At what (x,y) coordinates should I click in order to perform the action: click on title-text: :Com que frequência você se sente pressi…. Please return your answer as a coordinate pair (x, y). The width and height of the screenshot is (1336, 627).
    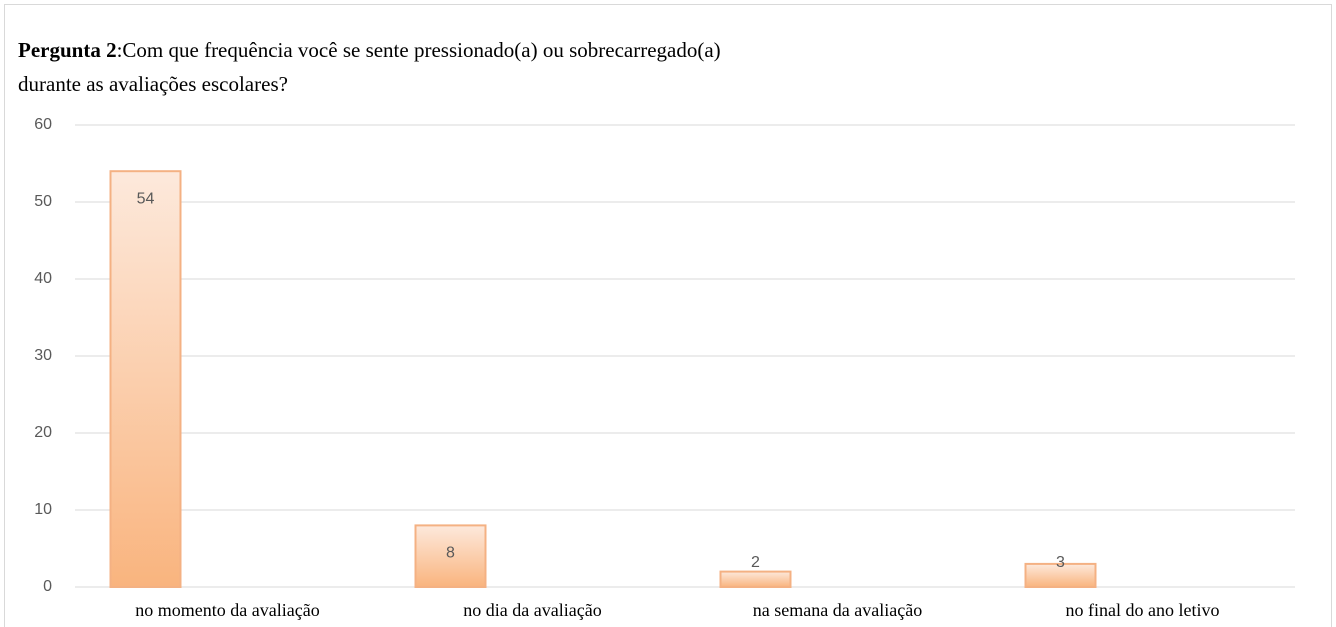
    Looking at the image, I should click on (419, 50).